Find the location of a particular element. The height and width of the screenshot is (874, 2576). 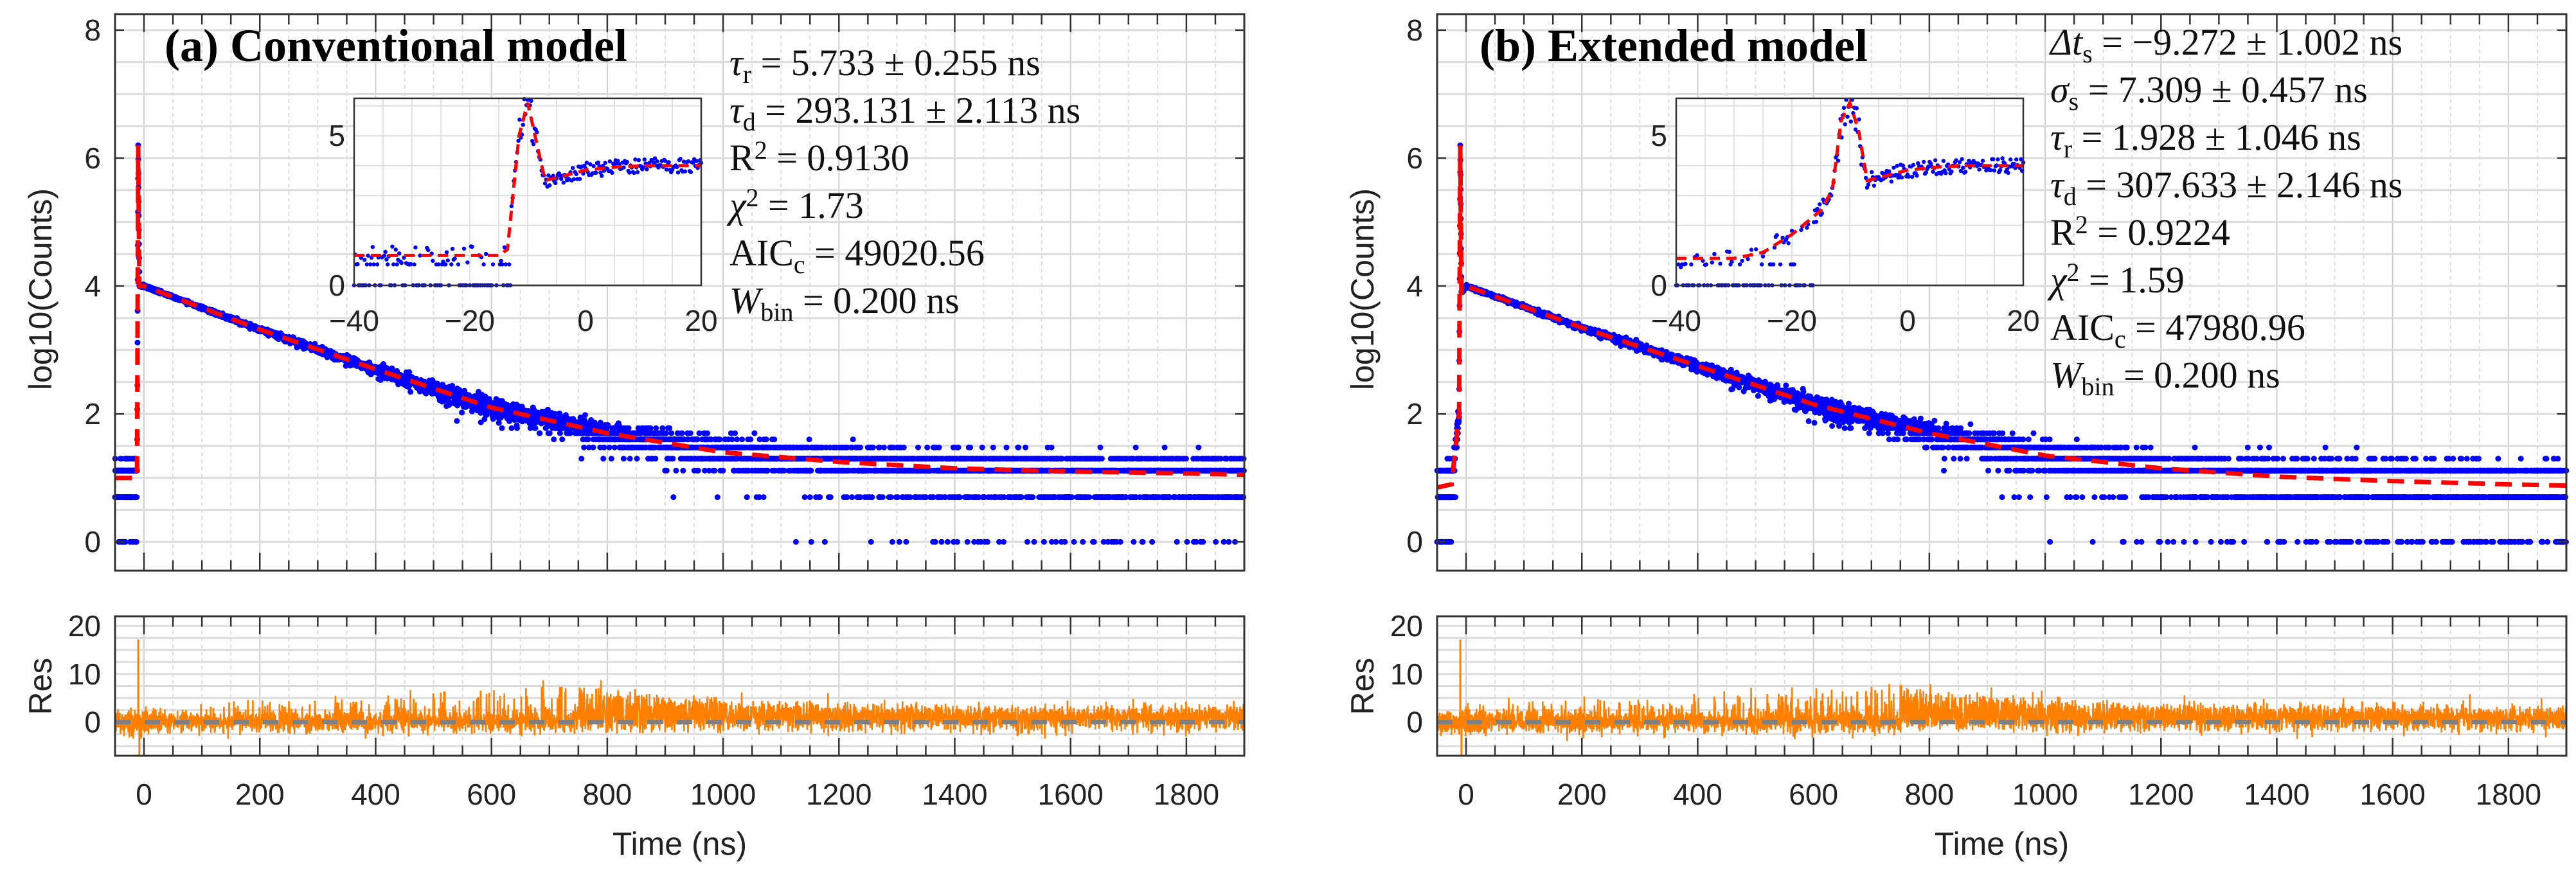

res-y-tick-label: 10 is located at coordinates (84, 674).